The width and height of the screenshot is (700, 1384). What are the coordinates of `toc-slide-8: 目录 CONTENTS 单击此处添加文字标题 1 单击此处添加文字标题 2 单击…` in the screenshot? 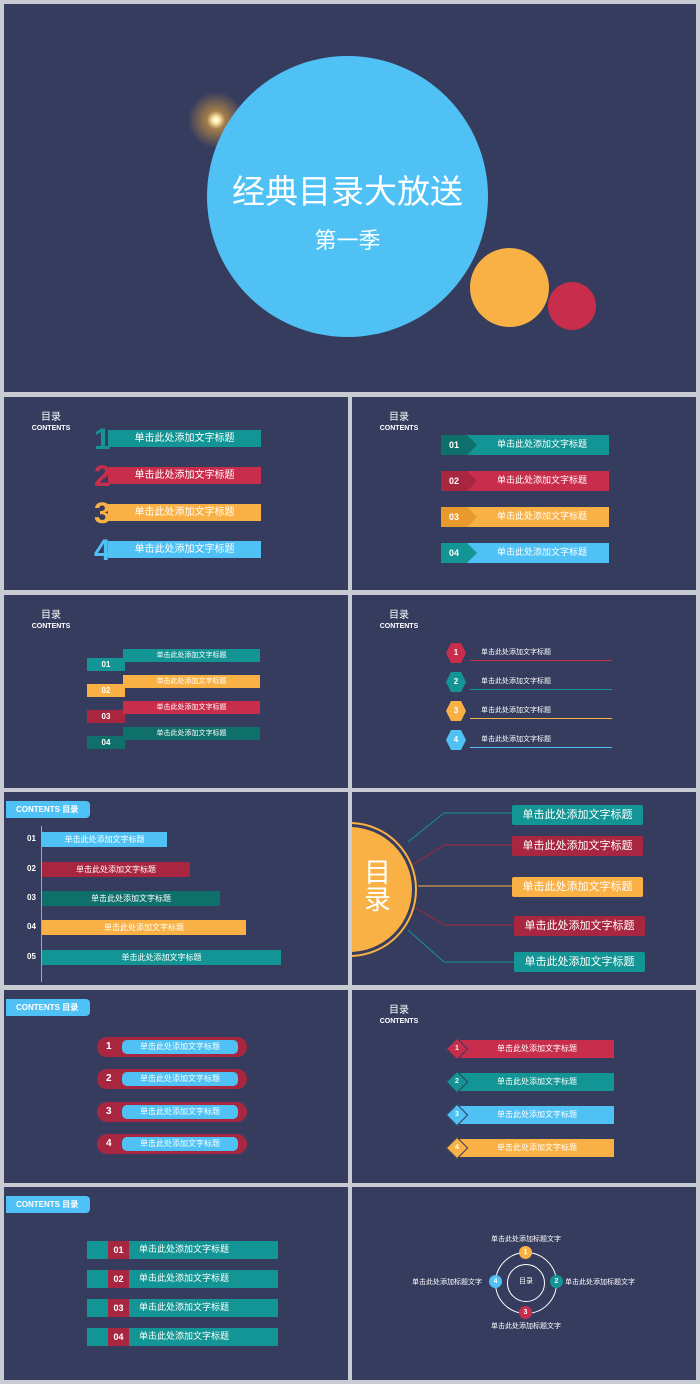 It's located at (524, 1086).